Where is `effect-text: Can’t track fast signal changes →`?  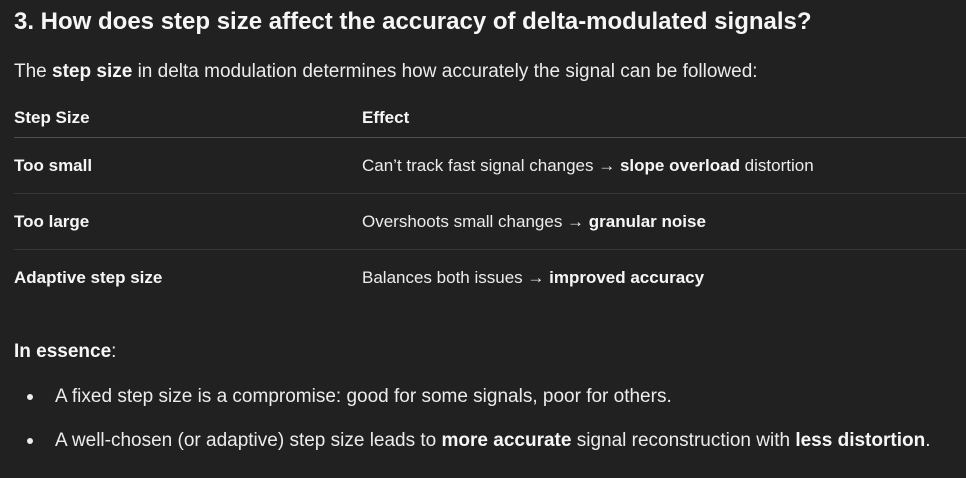
effect-text: Can’t track fast signal changes → is located at coordinates (491, 165).